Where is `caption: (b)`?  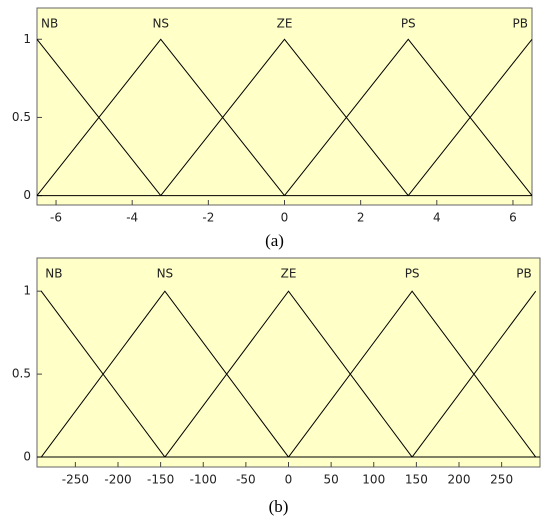
caption: (b) is located at coordinates (279, 506).